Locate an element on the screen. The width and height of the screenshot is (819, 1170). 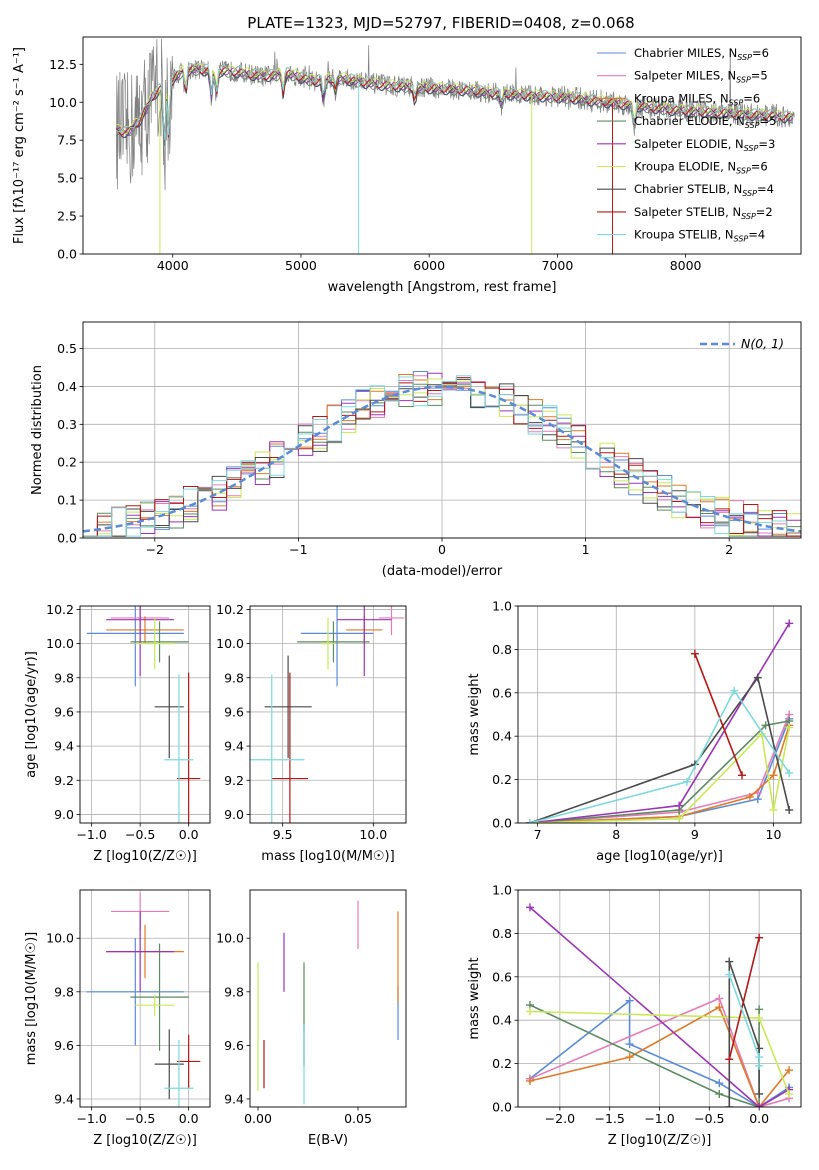
errorbar-kroupa-elodie is located at coordinates (155, 1005).